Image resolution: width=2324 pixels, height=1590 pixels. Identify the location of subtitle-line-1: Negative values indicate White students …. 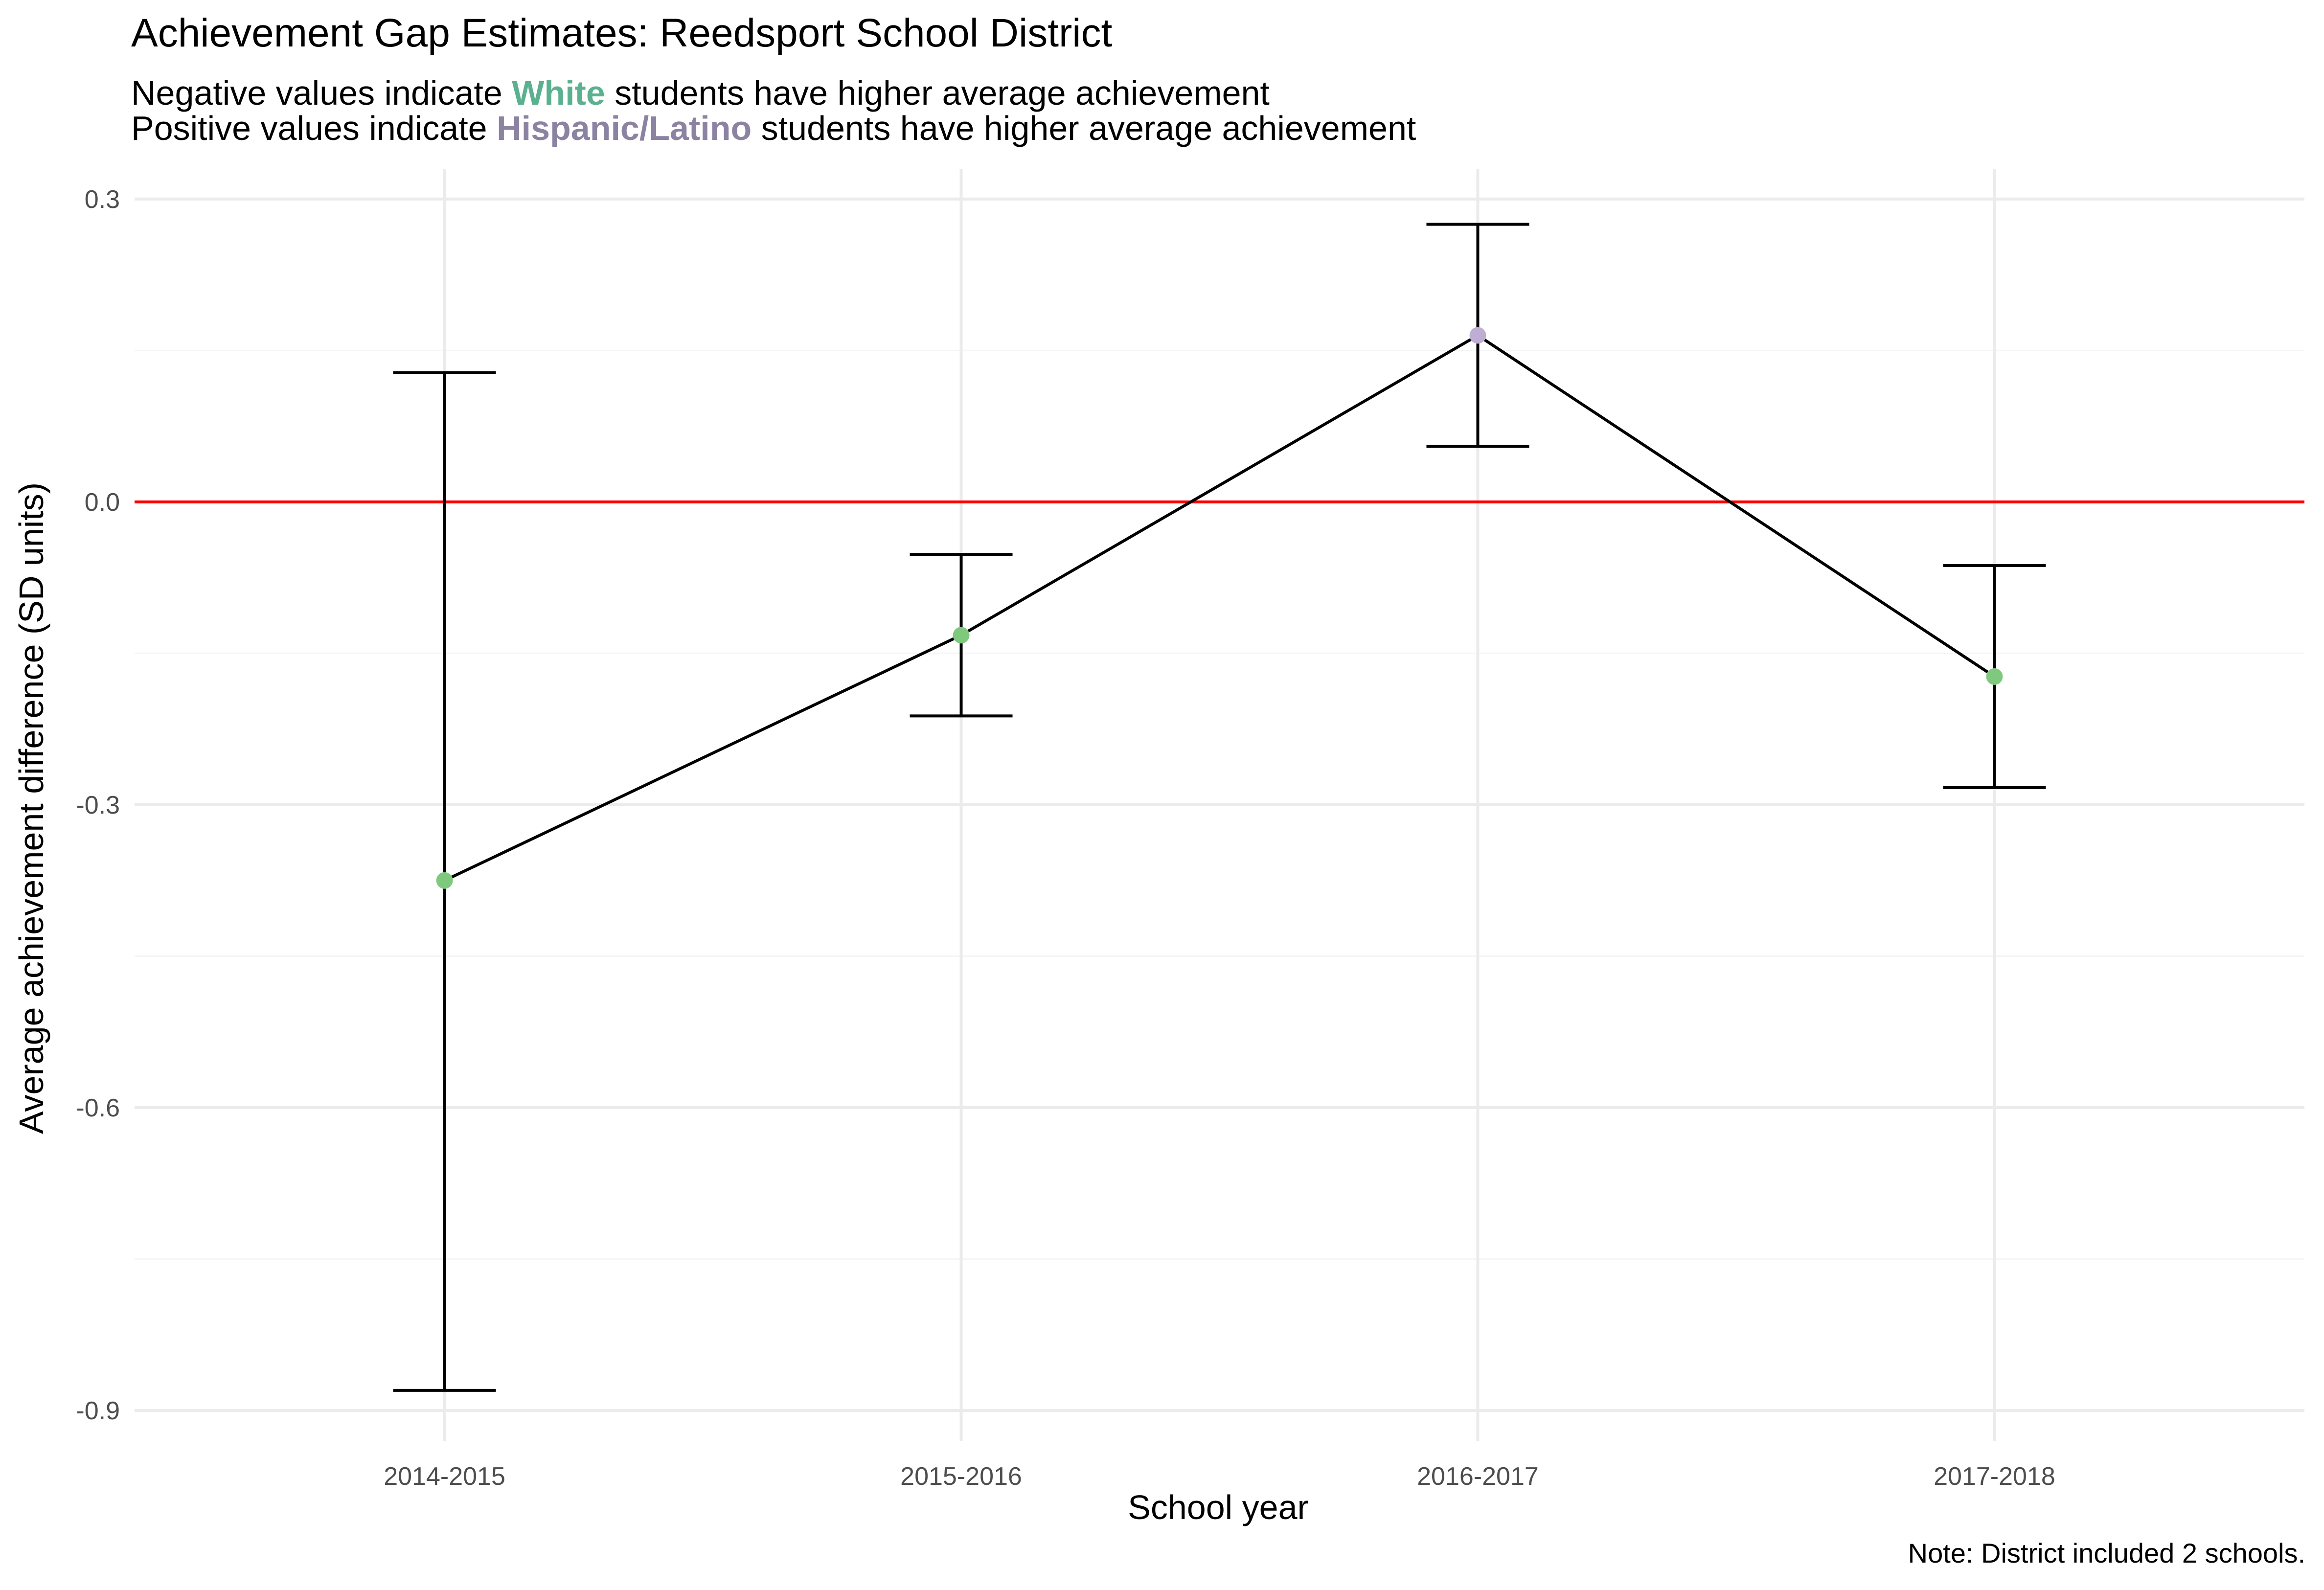
(701, 93).